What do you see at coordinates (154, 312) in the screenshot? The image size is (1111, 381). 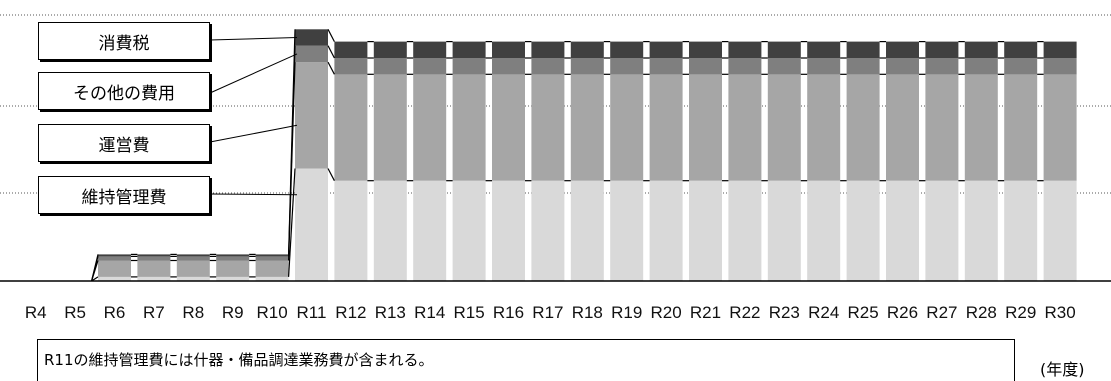 I see `x-tick-label: R7` at bounding box center [154, 312].